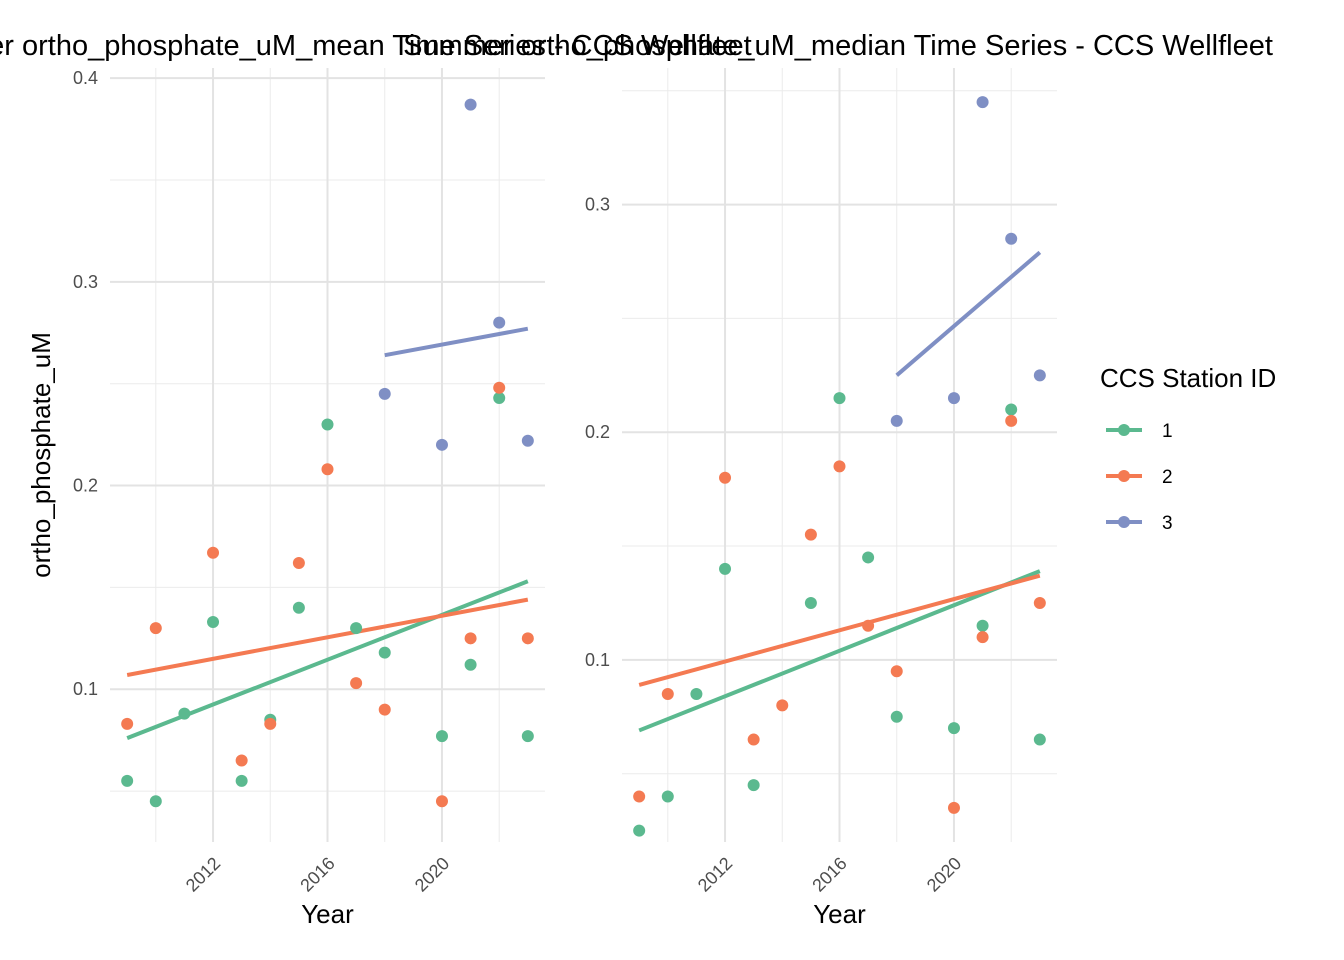  I want to click on legend-entry-2: 2, so click(1139, 477).